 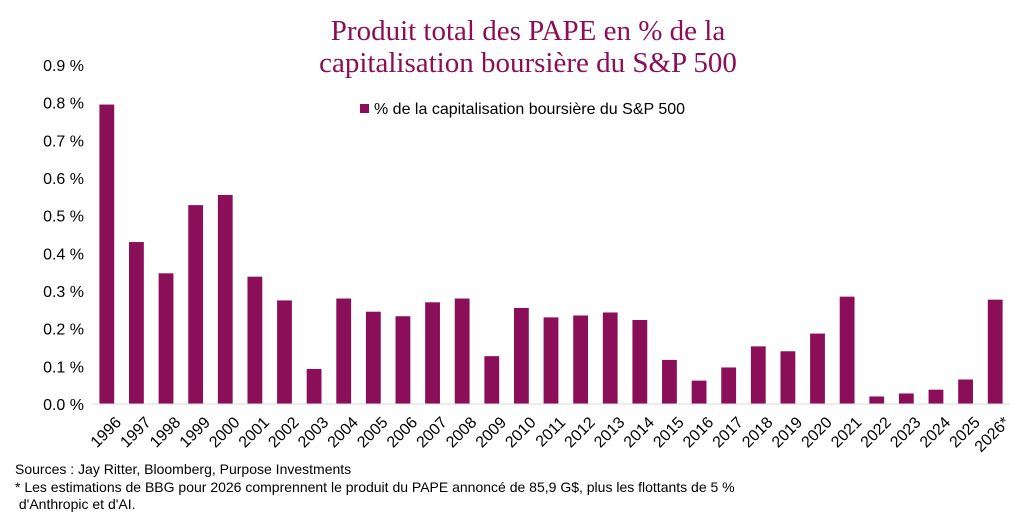 I want to click on y-tick-label: 0.9 %, so click(x=63, y=66).